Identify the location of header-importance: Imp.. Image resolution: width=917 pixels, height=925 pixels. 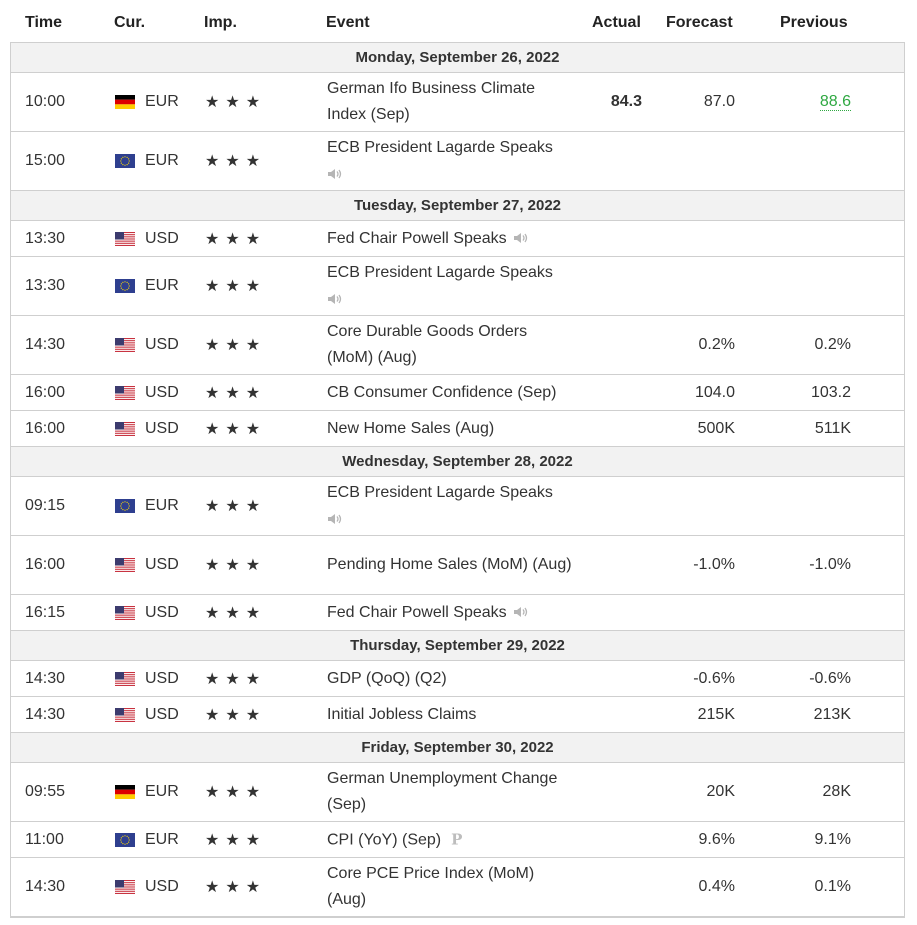
(220, 22).